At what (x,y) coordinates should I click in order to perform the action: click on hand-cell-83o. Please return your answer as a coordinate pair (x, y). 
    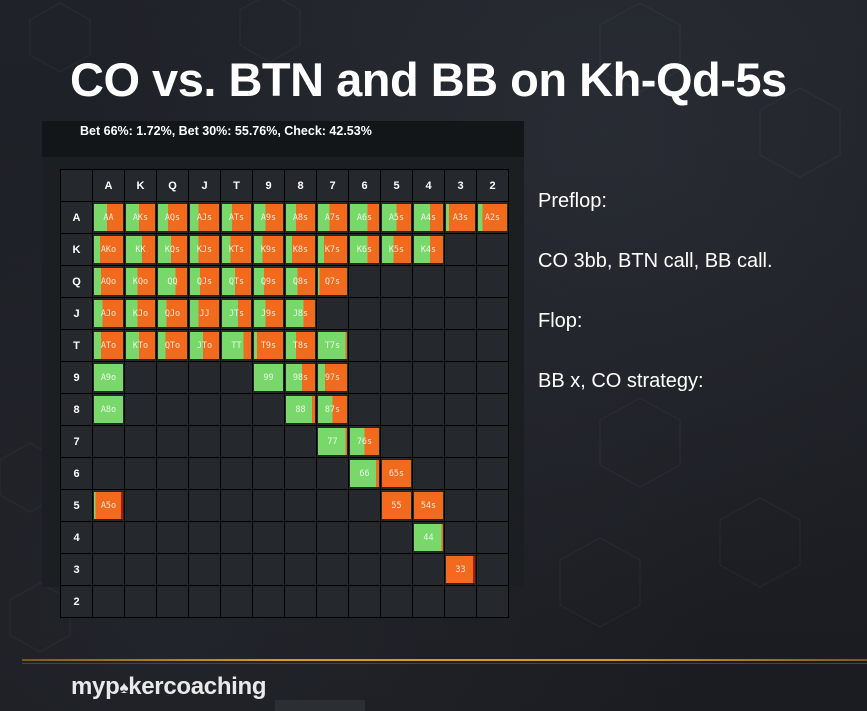
    Looking at the image, I should click on (301, 570).